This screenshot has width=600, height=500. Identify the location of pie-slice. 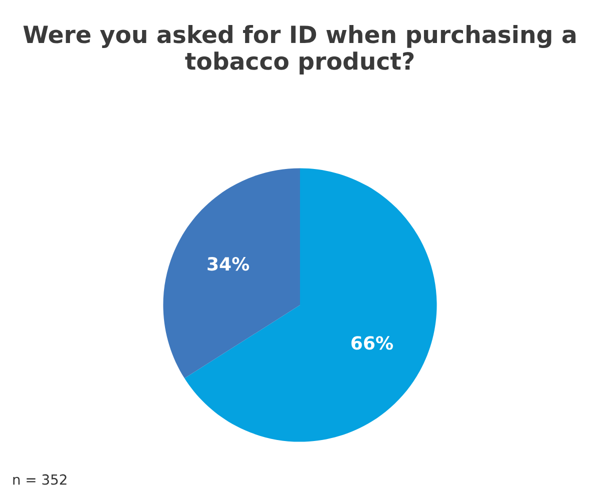
(231, 273).